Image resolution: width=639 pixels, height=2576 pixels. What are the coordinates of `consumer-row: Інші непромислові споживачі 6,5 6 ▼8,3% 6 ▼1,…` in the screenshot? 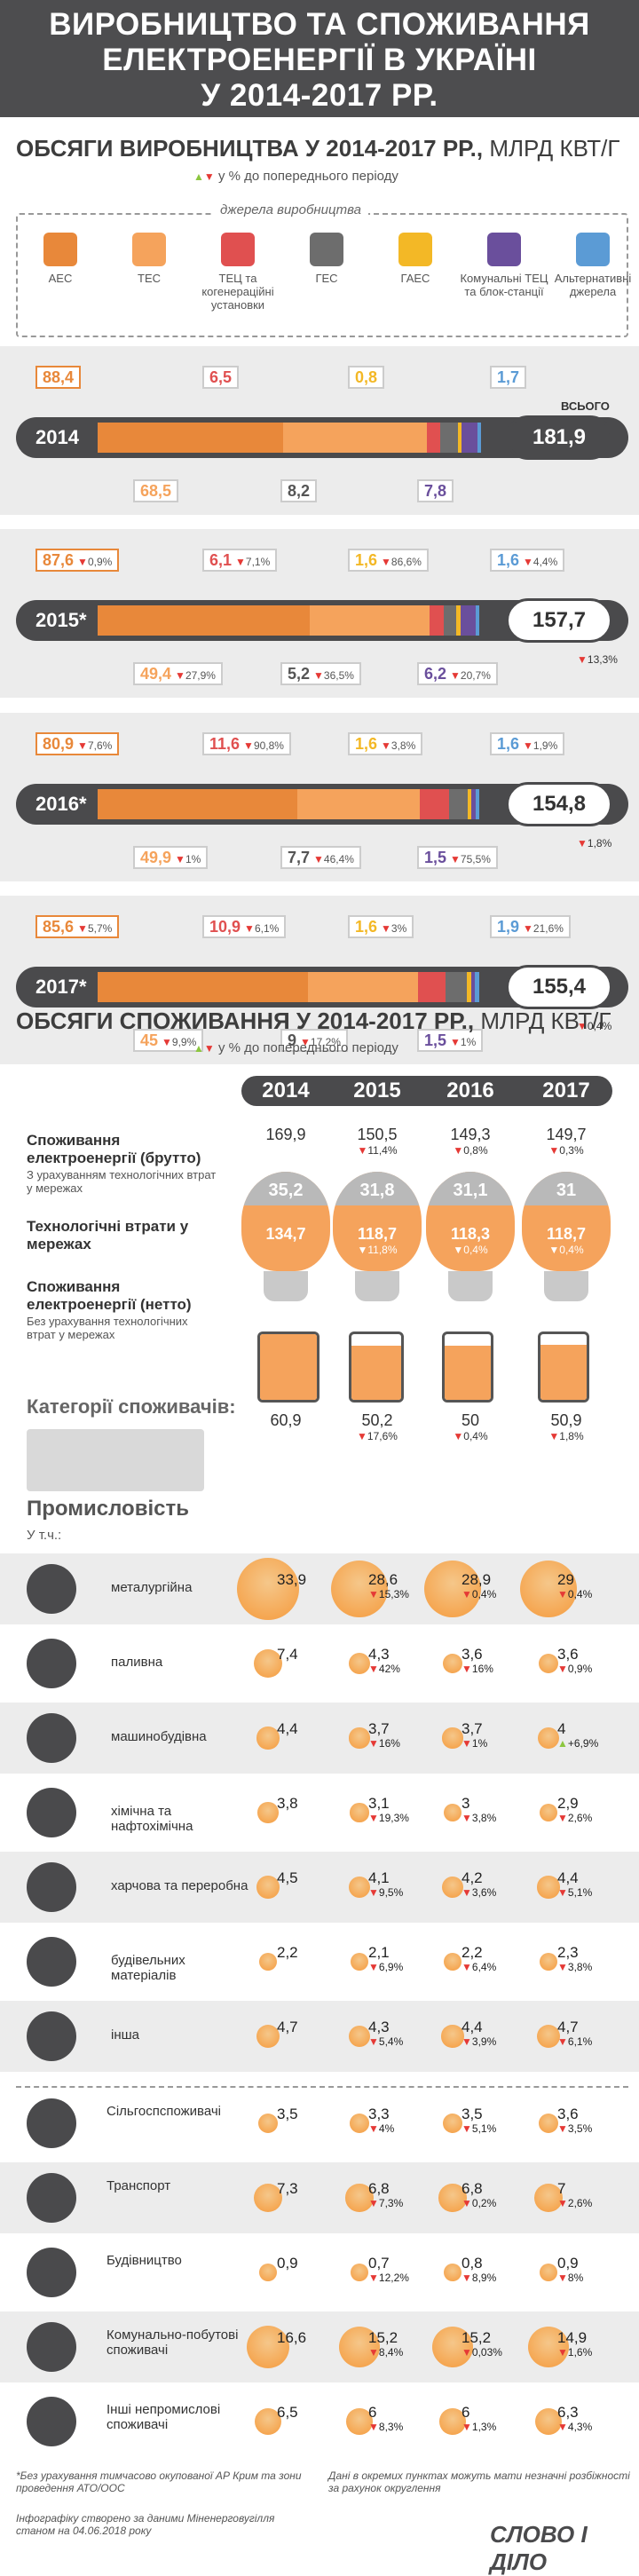 It's located at (319, 2421).